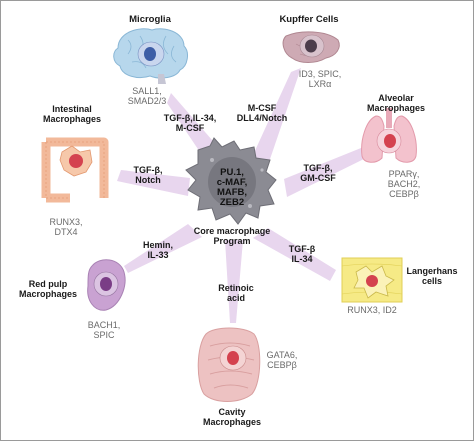  I want to click on langerhans-factor-1: RUNX3, ID2, so click(372, 310).